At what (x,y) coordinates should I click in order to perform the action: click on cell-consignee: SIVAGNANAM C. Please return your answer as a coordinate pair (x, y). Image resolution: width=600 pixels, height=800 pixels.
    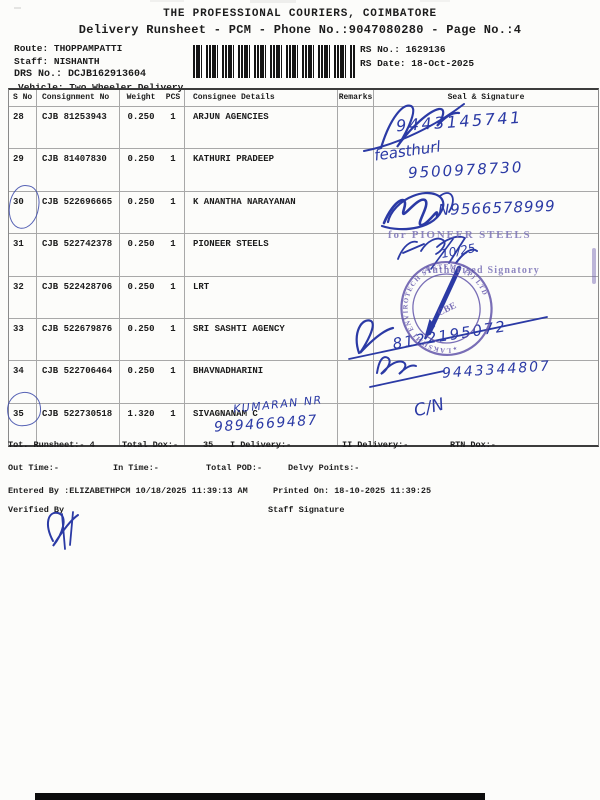
    Looking at the image, I should click on (261, 424).